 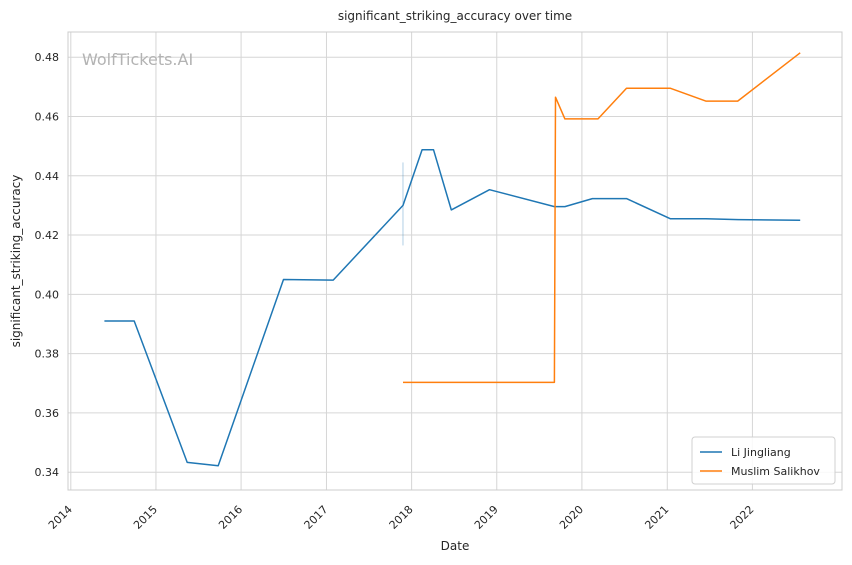 What do you see at coordinates (455, 546) in the screenshot?
I see `x-axis-label: Date` at bounding box center [455, 546].